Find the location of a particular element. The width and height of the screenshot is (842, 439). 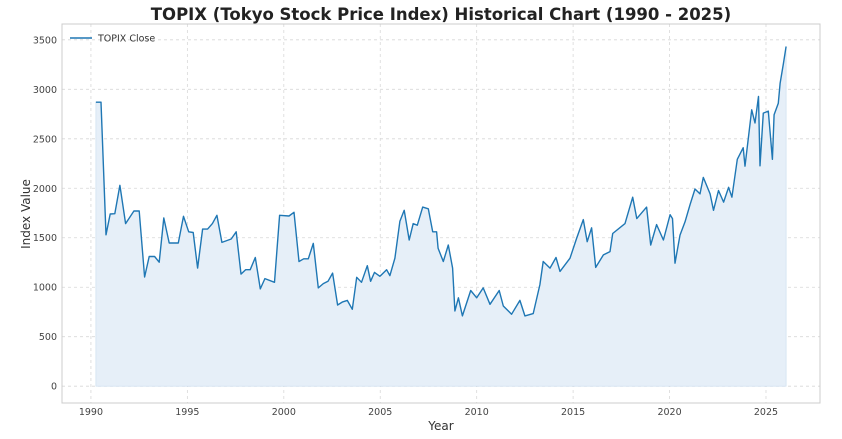

y-tick-label: 1500 is located at coordinates (45, 238).